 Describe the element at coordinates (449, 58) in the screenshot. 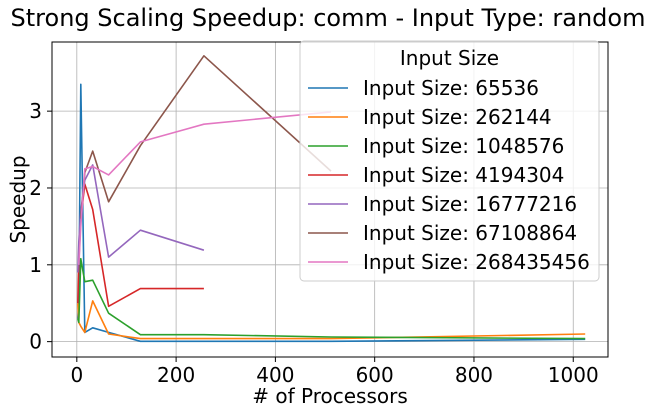

I see `legend-title: Input Size` at that location.